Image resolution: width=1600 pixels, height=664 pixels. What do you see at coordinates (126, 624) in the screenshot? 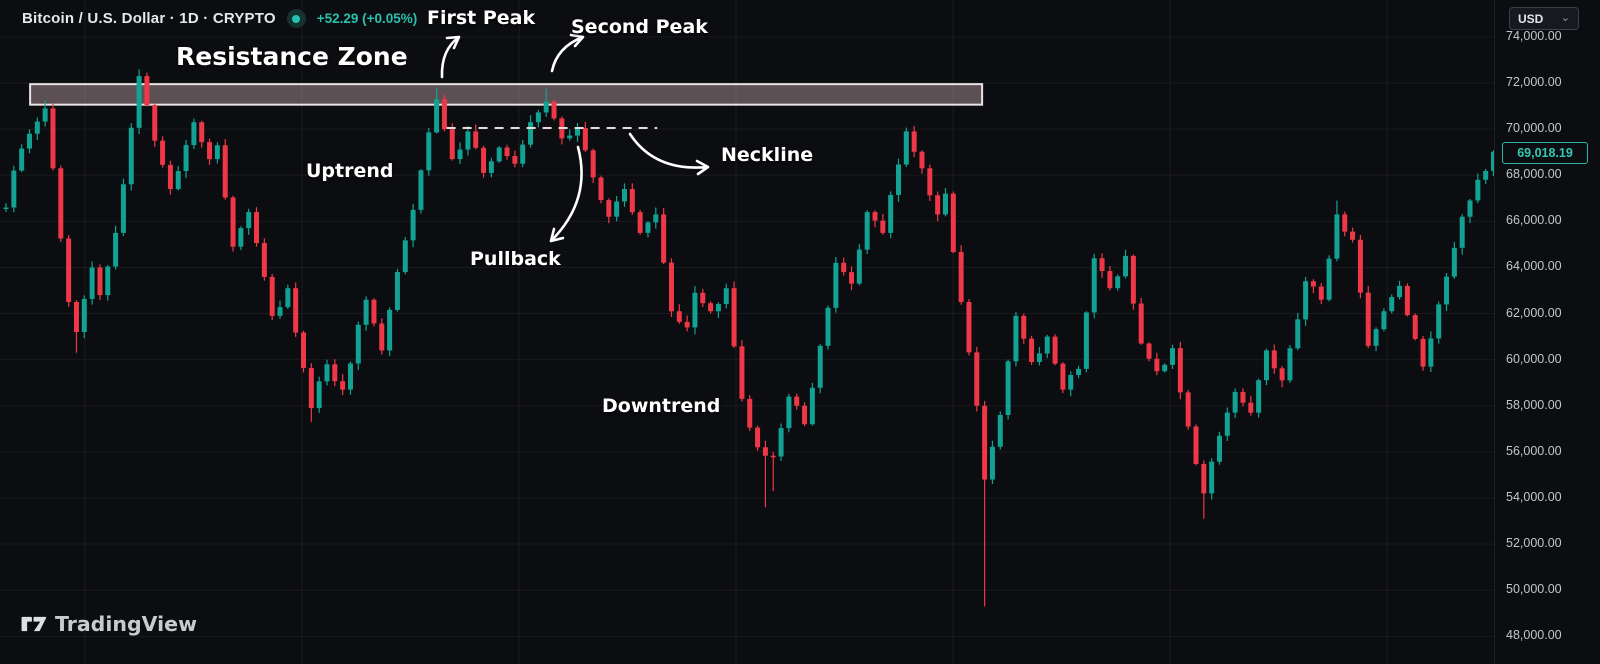
I see `watermark-brand: TradingView` at bounding box center [126, 624].